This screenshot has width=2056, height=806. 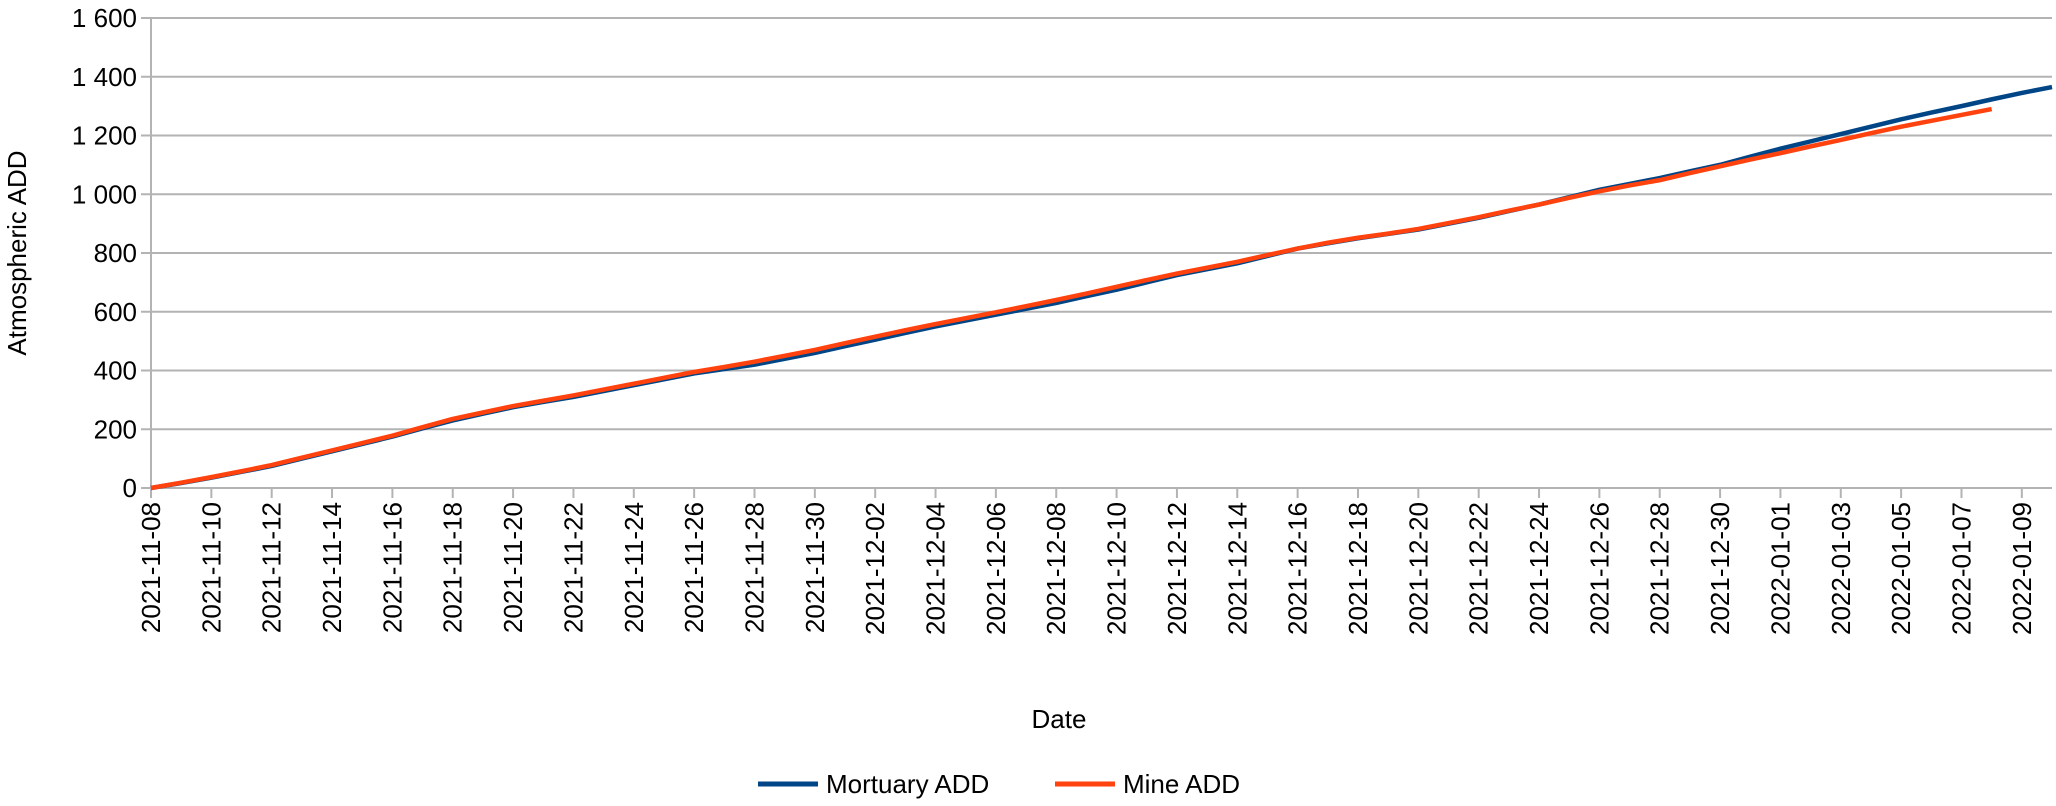 I want to click on legend-label: Mortuary ADD, so click(x=907, y=784).